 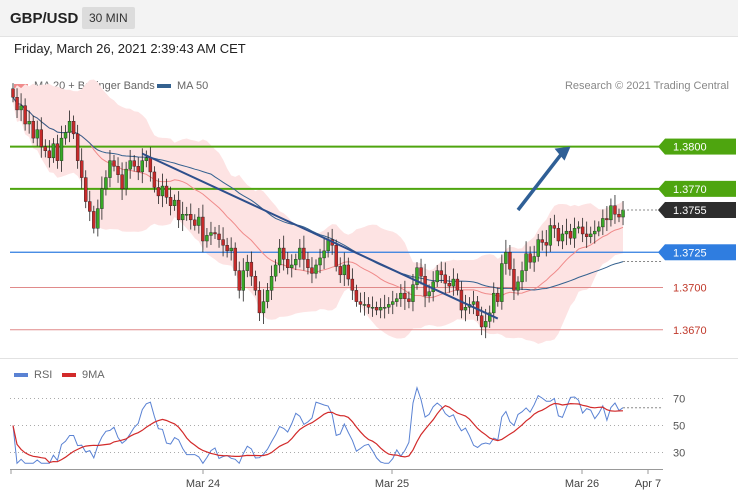 What do you see at coordinates (679, 454) in the screenshot?
I see `rsi-tick-30: 30` at bounding box center [679, 454].